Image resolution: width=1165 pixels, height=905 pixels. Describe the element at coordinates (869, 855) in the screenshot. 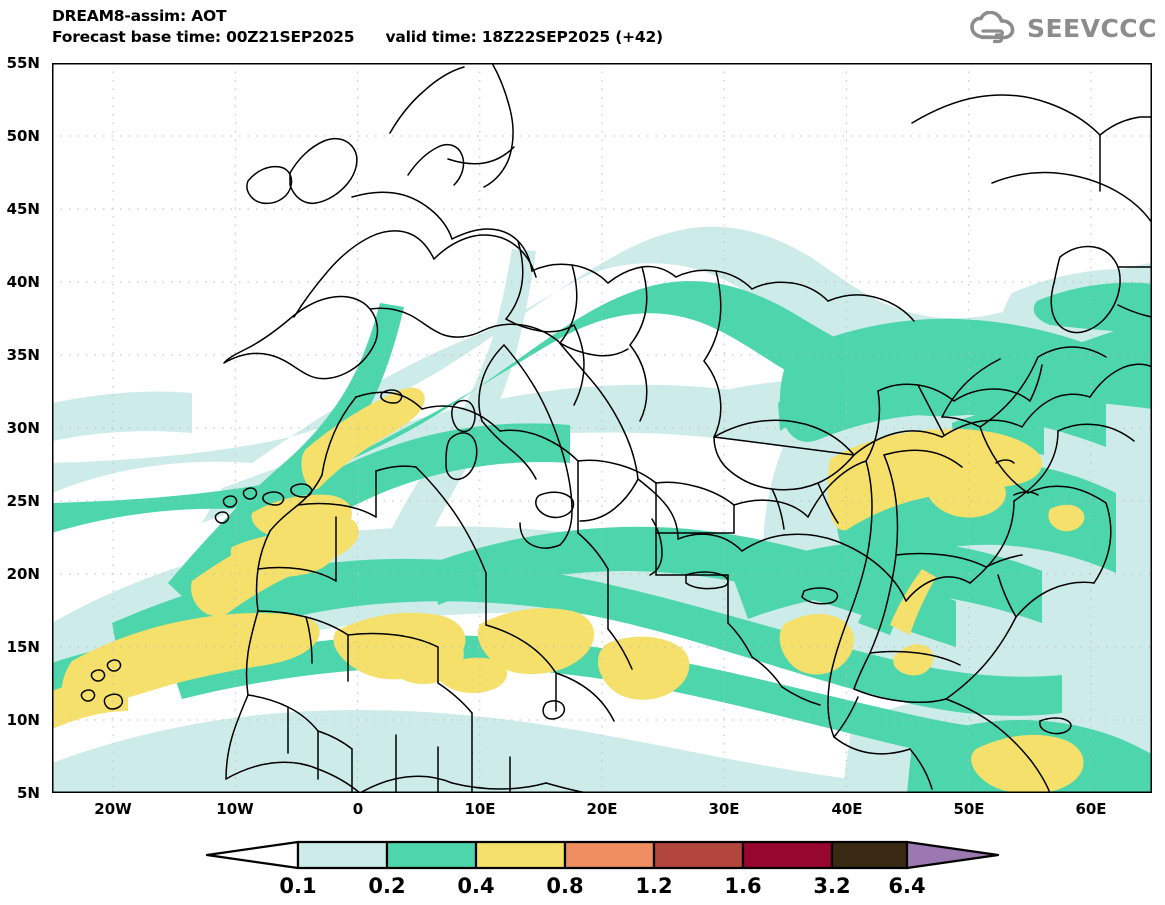

I see `colorbar-cell-3.2` at that location.